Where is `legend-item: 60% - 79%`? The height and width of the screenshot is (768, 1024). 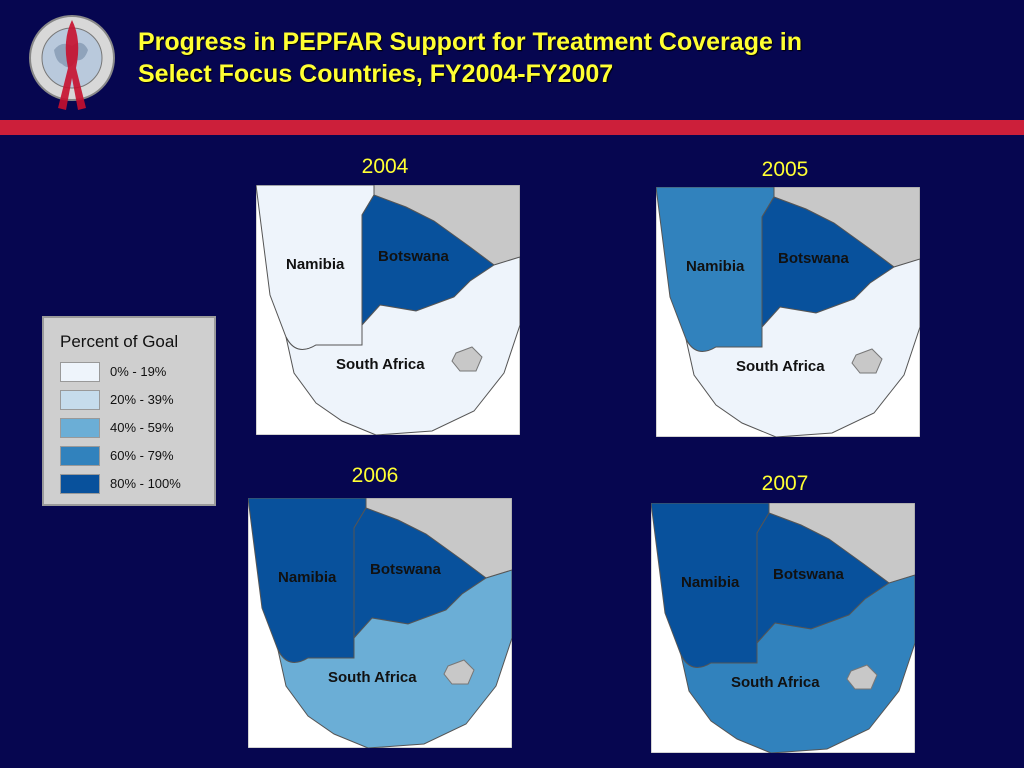
legend-item: 60% - 79% is located at coordinates (135, 457).